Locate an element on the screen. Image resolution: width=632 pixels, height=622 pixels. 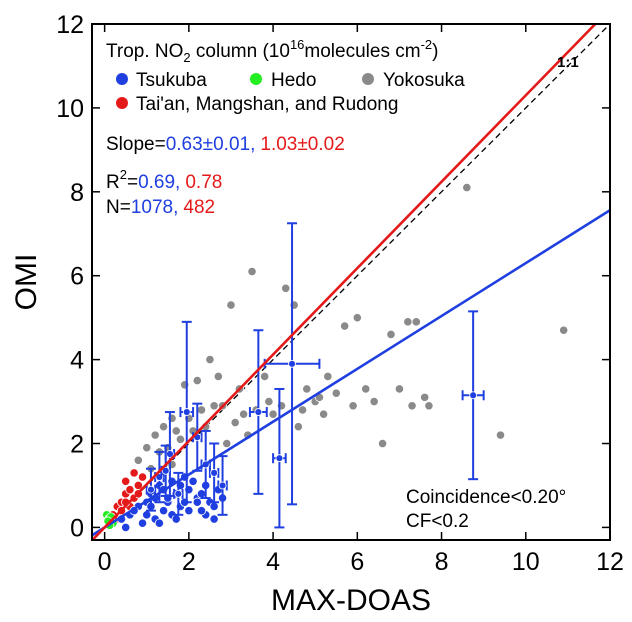
legend-label-taian: Tai'an, Mangshan, and Rudong is located at coordinates (267, 104).